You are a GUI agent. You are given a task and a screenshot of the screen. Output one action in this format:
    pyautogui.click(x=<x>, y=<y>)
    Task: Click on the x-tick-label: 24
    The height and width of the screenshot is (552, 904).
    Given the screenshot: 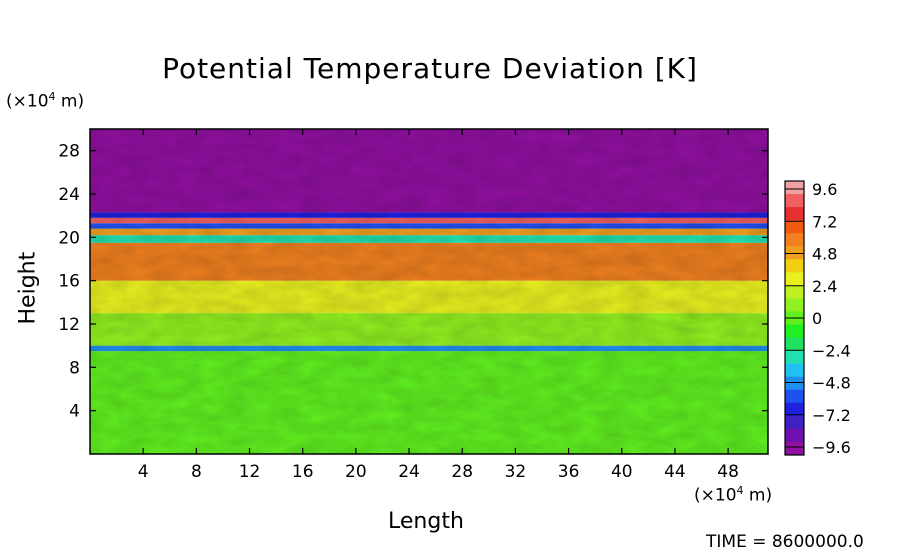 What is the action you would take?
    pyautogui.click(x=409, y=472)
    